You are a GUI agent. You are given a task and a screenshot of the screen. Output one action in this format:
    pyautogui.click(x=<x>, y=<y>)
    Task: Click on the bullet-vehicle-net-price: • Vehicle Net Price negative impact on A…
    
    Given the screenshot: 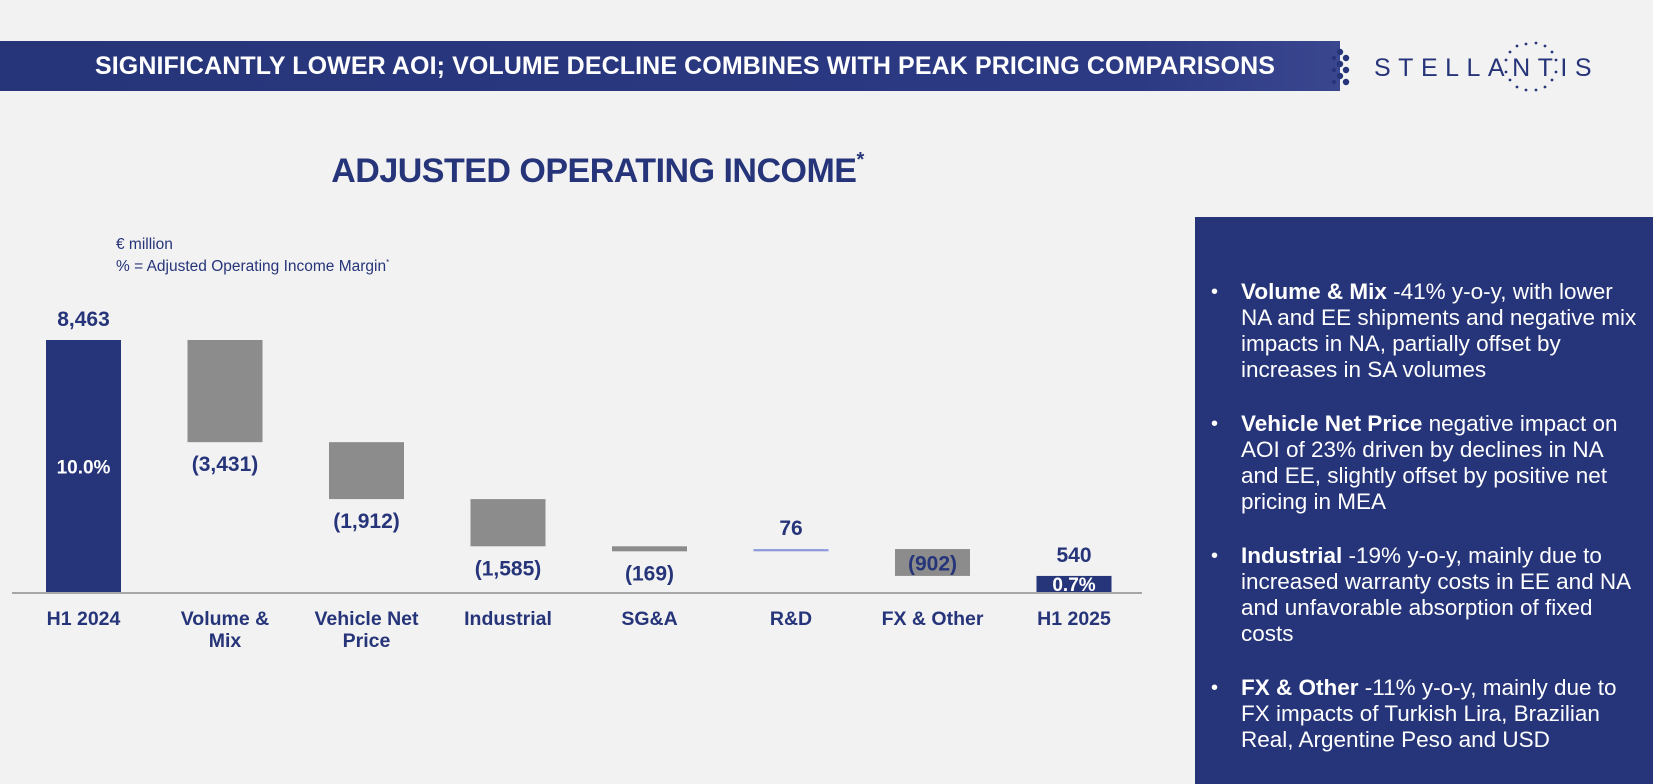 What is the action you would take?
    pyautogui.click(x=1425, y=463)
    